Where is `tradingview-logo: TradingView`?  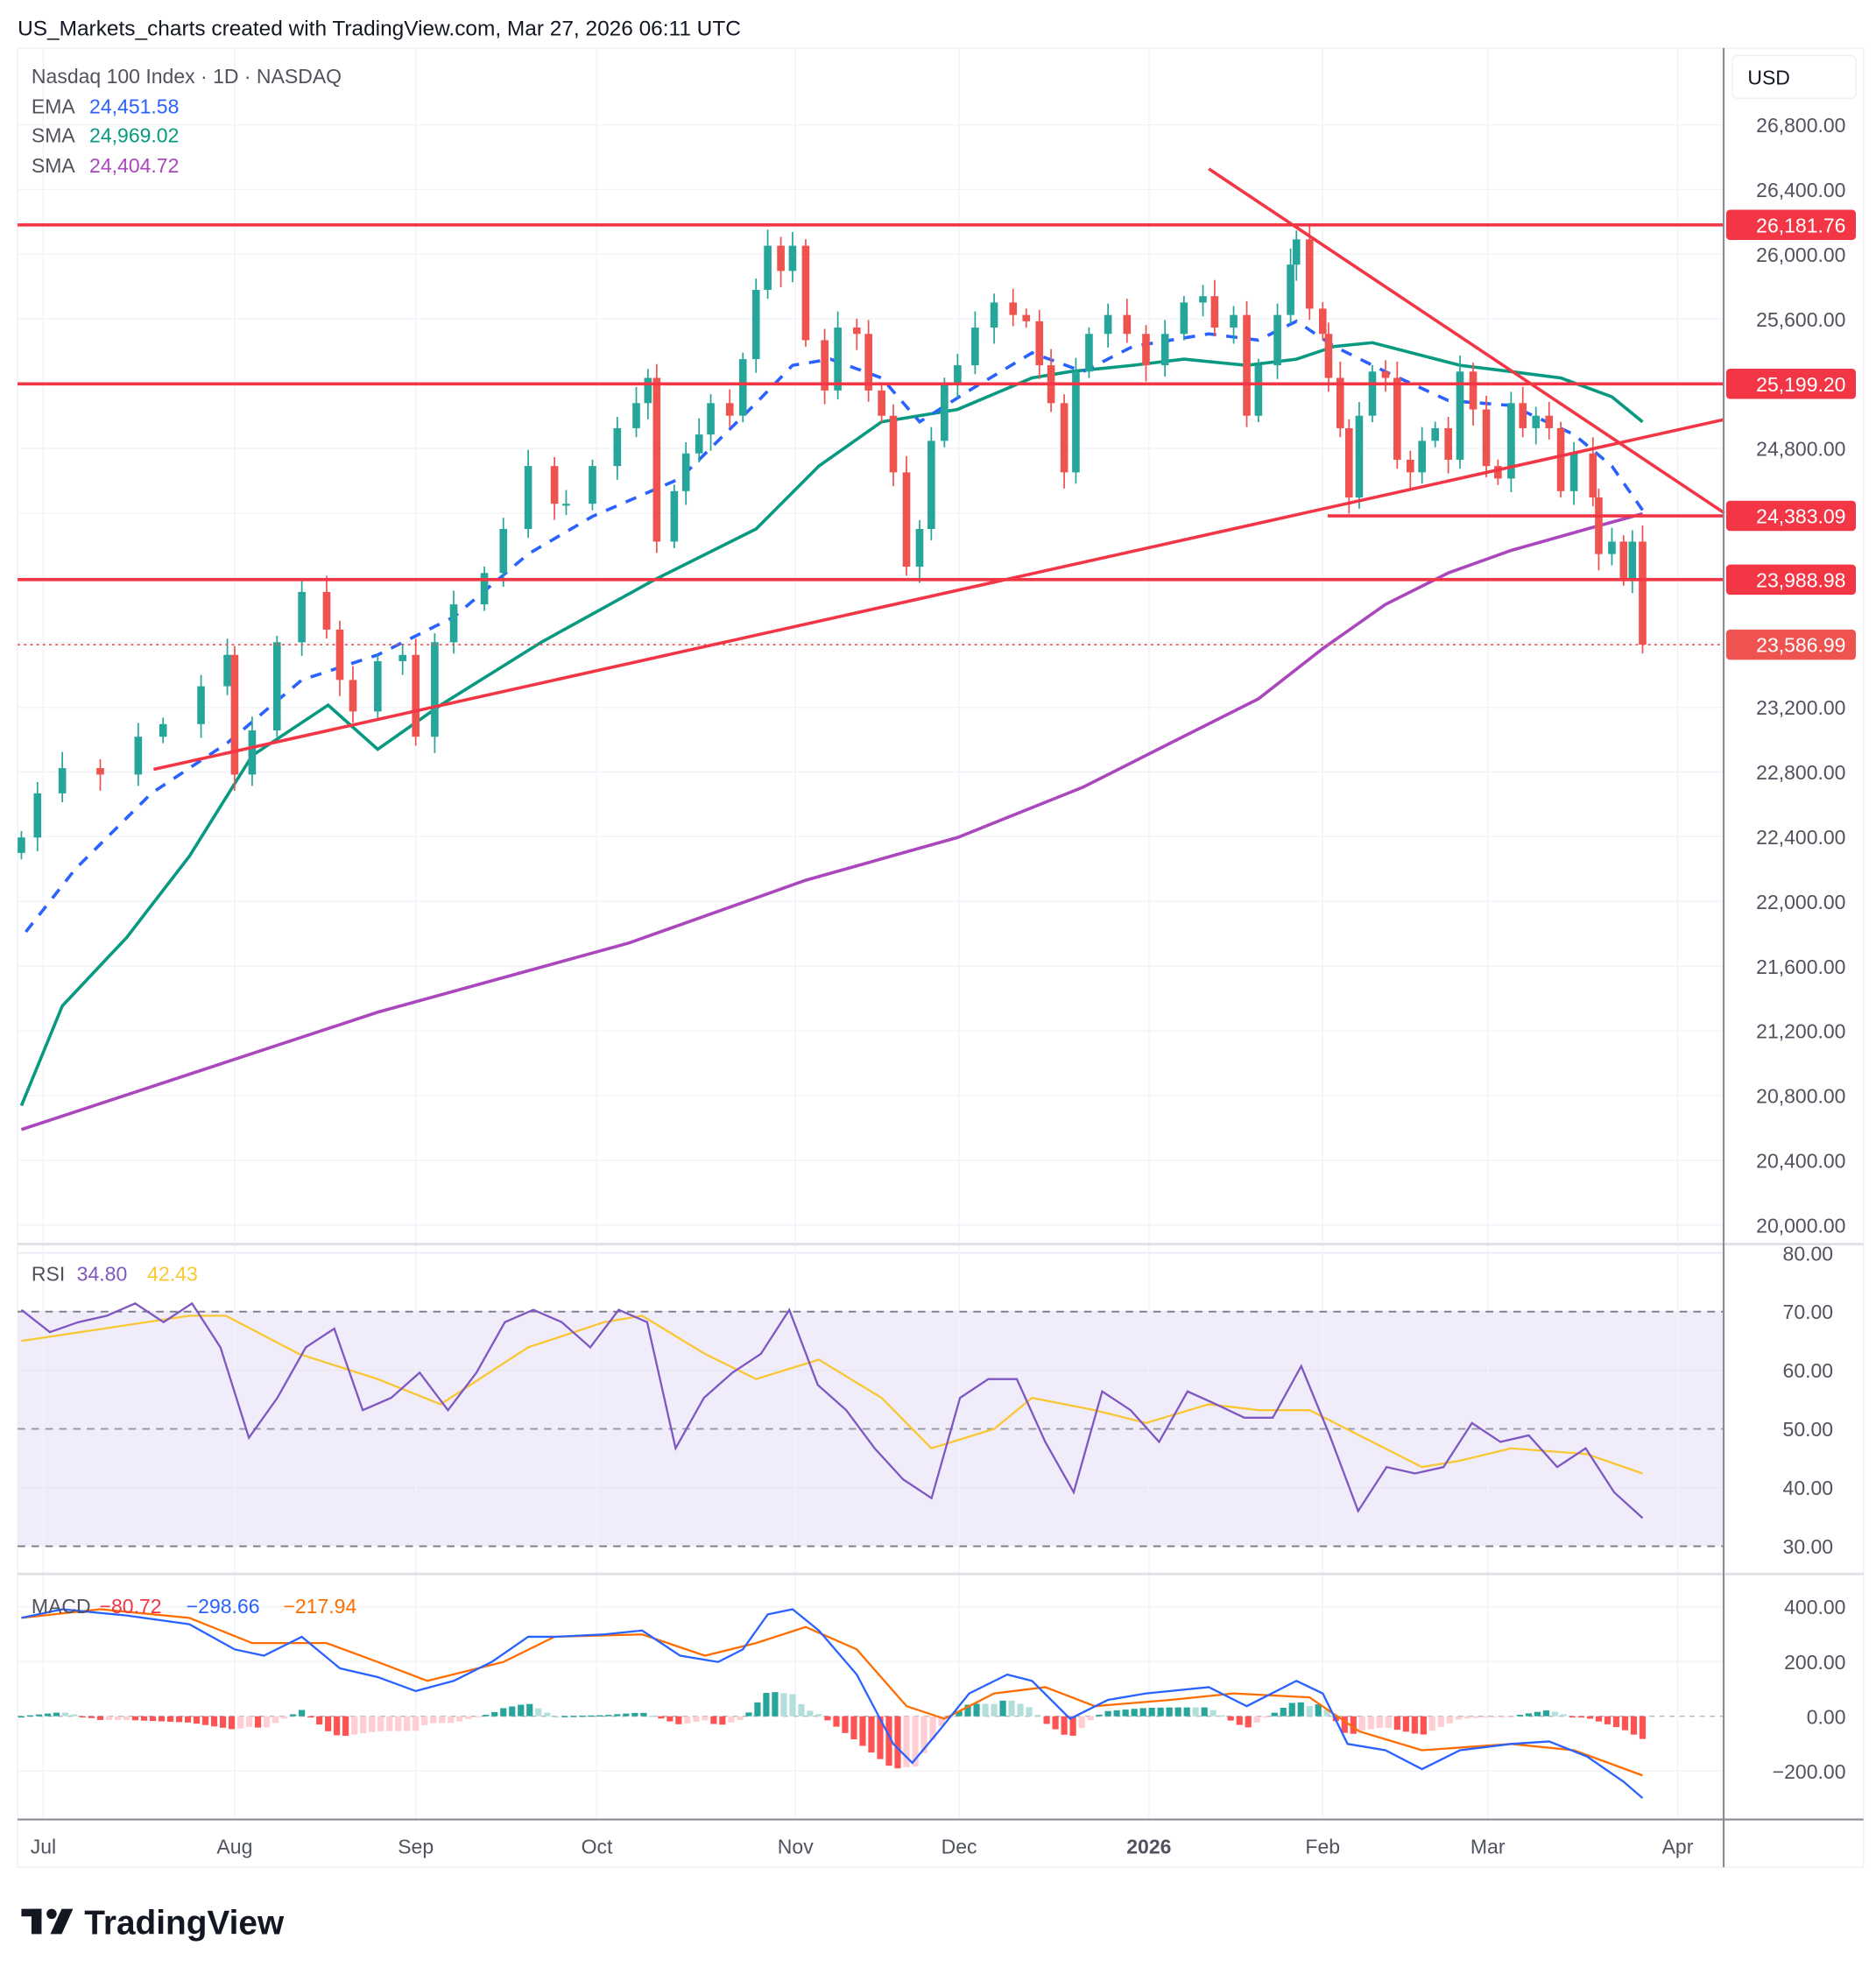 tradingview-logo: TradingView is located at coordinates (153, 1923).